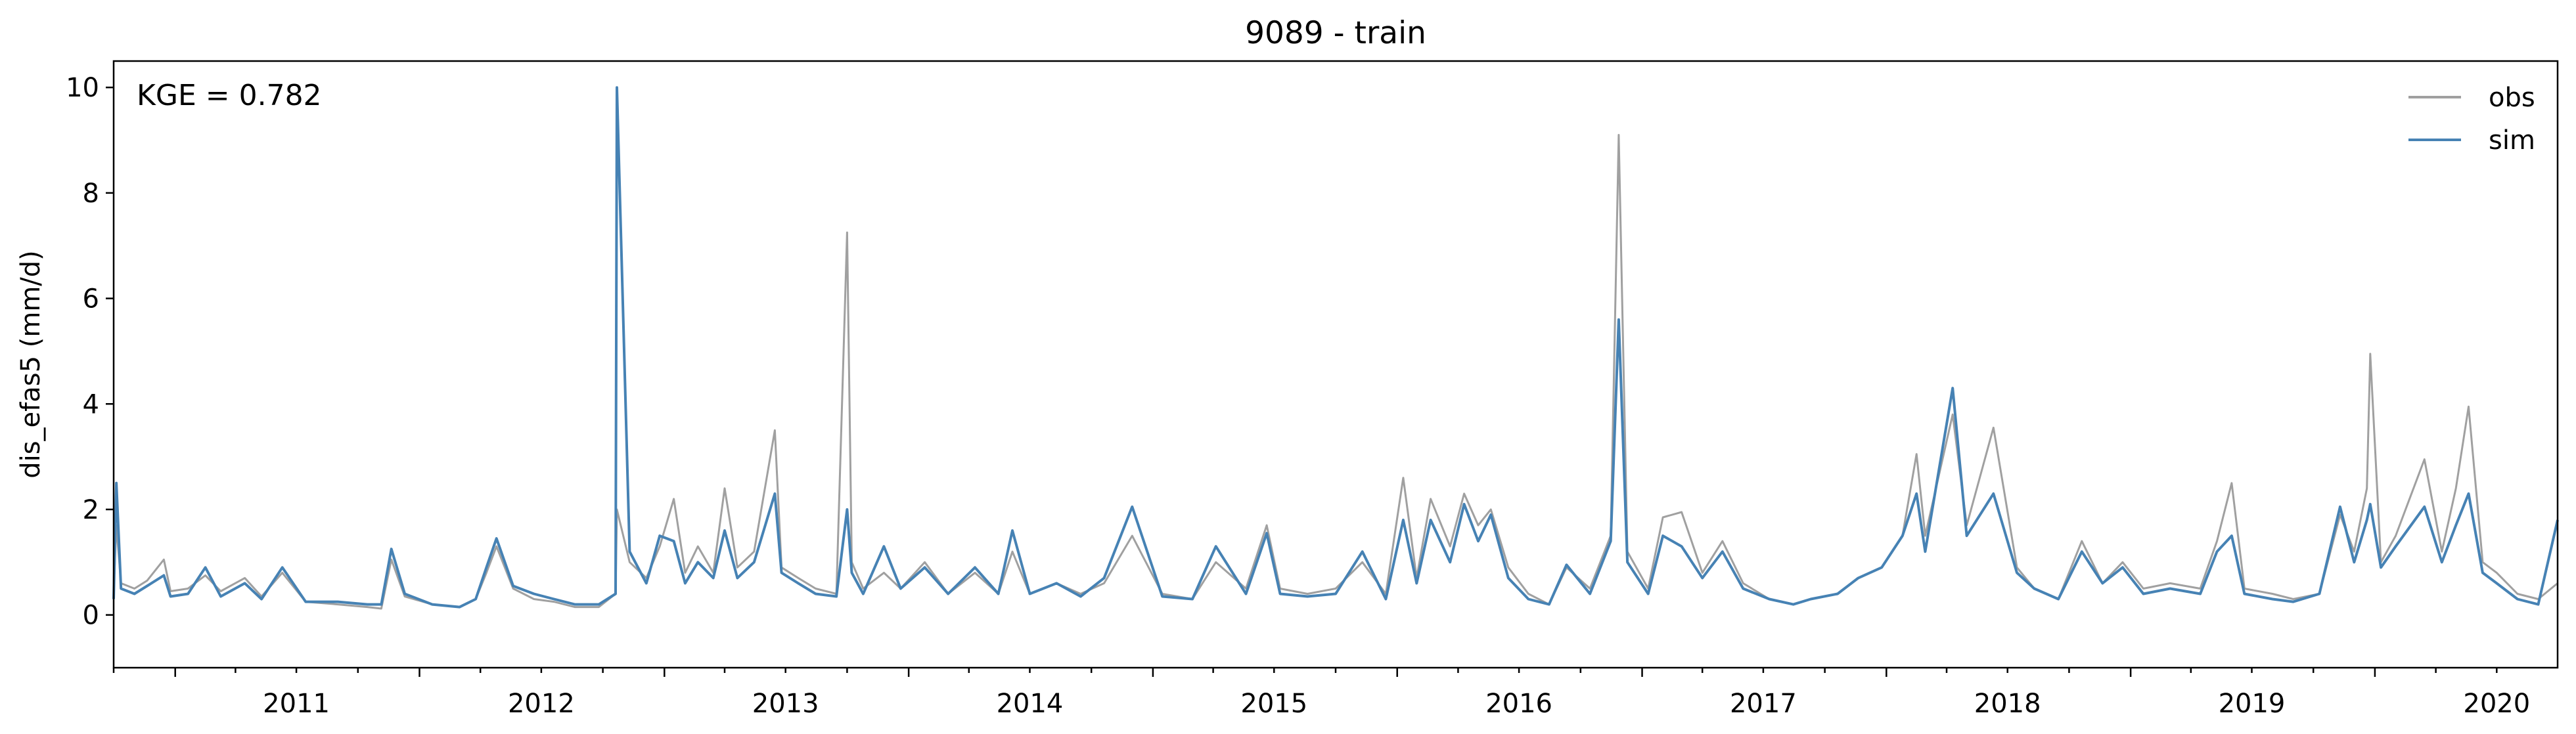 This screenshot has height=734, width=2576. I want to click on x-tick-label: 2011, so click(296, 704).